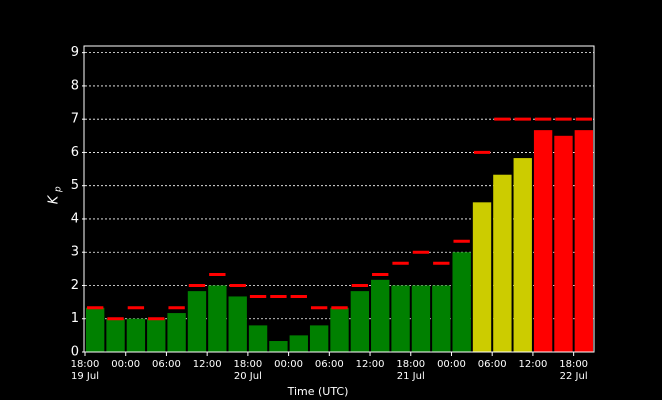 The image size is (662, 400). Describe the element at coordinates (75, 85) in the screenshot. I see `y-tick-label: 8` at that location.